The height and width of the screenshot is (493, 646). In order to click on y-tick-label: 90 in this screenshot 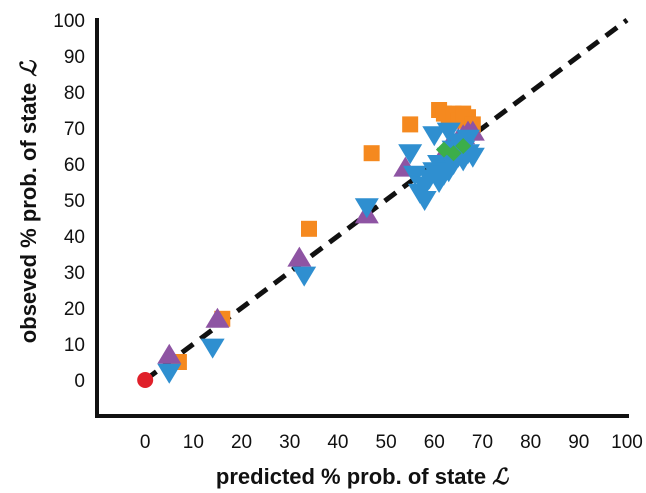, I will do `click(74, 57)`.